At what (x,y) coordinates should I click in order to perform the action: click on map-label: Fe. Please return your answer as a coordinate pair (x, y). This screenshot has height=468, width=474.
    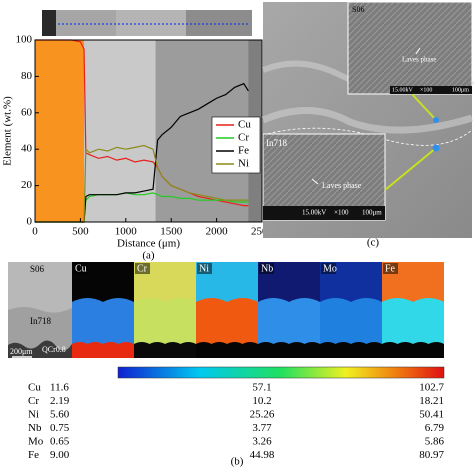
    Looking at the image, I should click on (390, 268).